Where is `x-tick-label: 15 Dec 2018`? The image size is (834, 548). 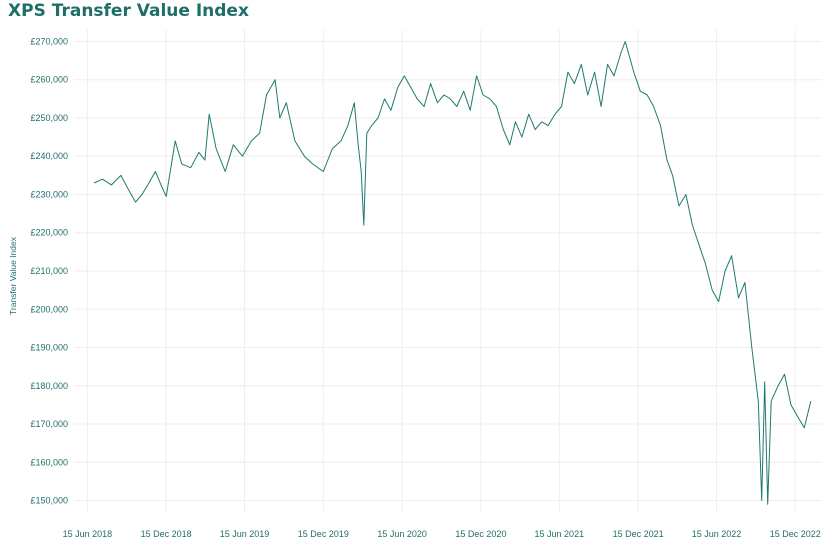
x-tick-label: 15 Dec 2018 is located at coordinates (166, 534).